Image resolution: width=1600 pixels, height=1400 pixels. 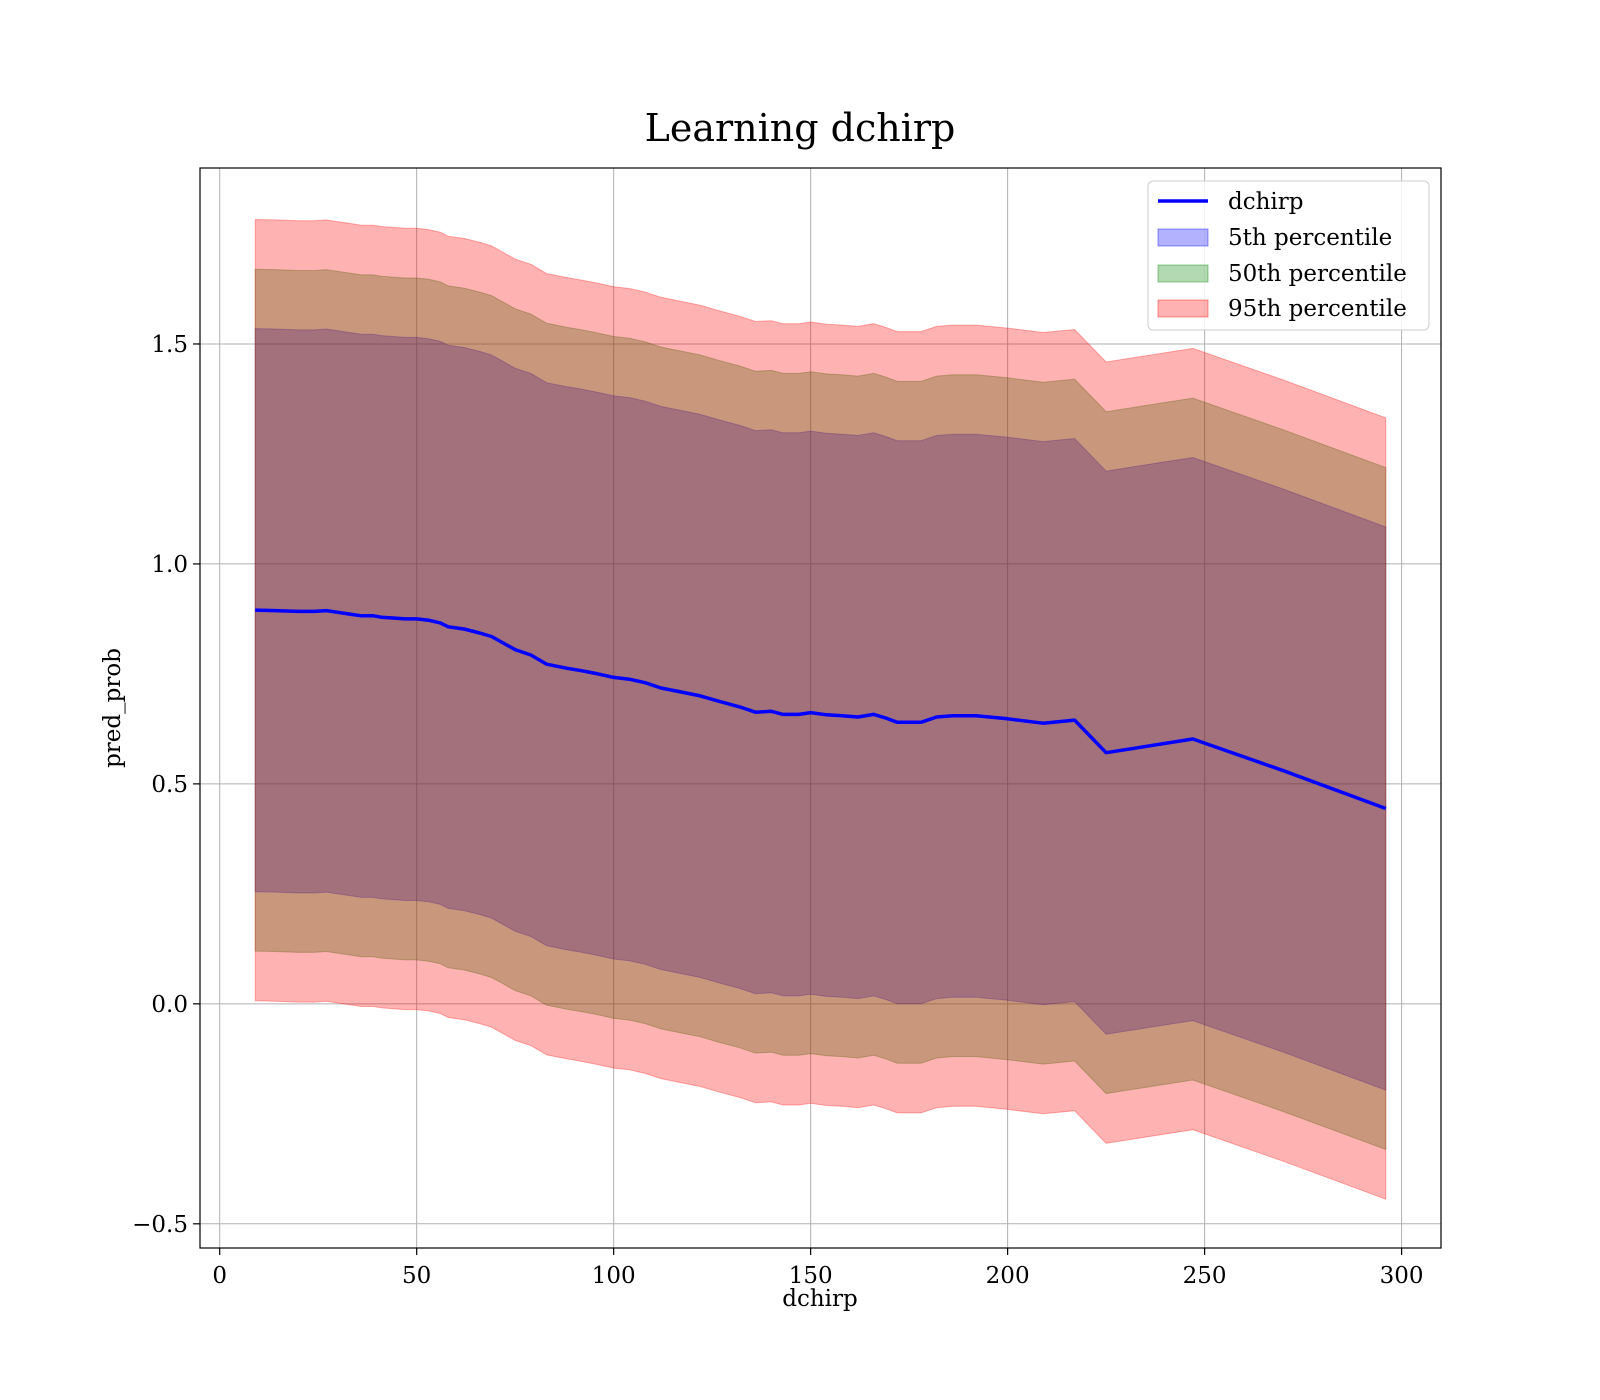 What do you see at coordinates (1183, 273) in the screenshot?
I see `legend-swatch-50th-percentile` at bounding box center [1183, 273].